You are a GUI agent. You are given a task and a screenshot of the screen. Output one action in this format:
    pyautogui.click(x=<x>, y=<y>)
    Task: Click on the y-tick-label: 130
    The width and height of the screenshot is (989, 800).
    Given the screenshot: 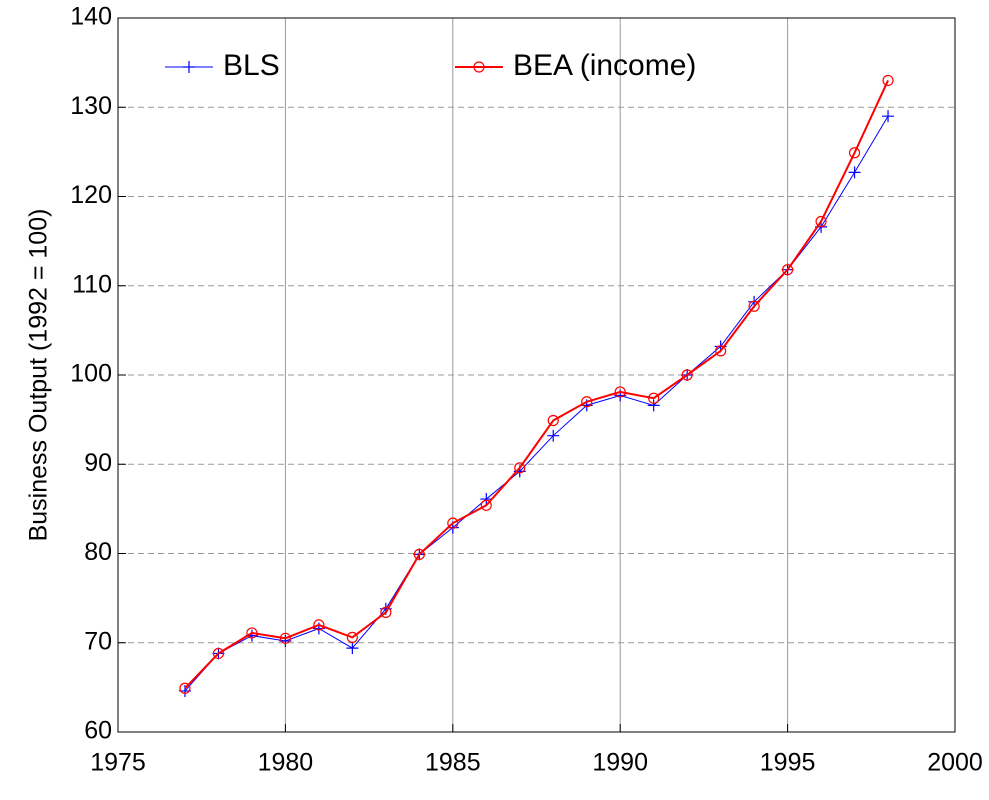 What is the action you would take?
    pyautogui.click(x=91, y=106)
    